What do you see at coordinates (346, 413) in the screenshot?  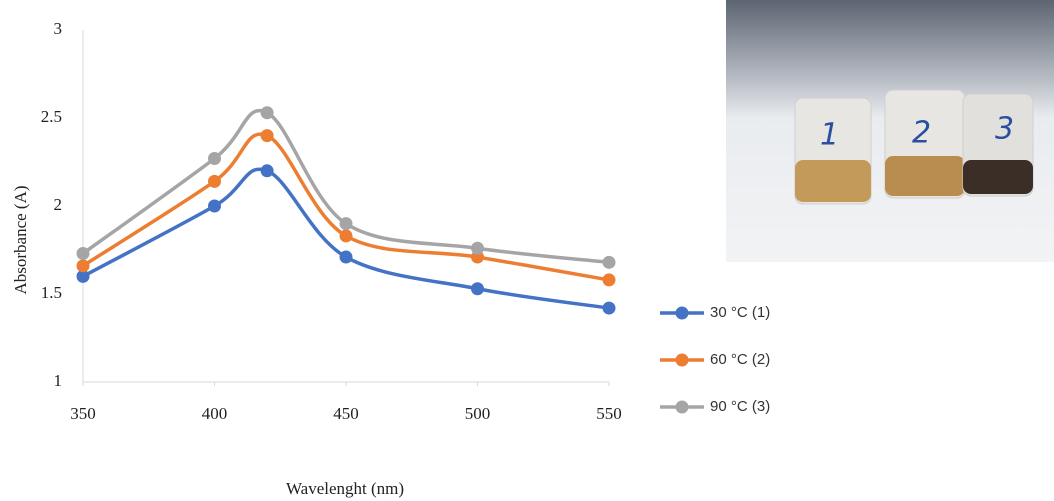 I see `x-tick-label: 450` at bounding box center [346, 413].